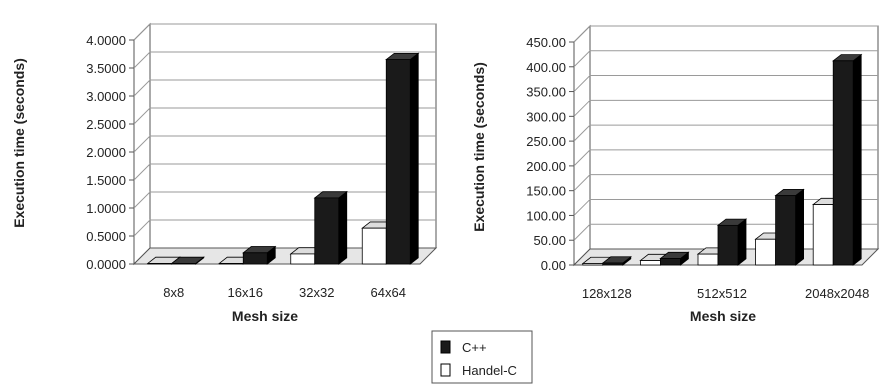 This screenshot has height=387, width=891. What do you see at coordinates (616, 260) in the screenshot?
I see `right-bar-cpp-128x128` at bounding box center [616, 260].